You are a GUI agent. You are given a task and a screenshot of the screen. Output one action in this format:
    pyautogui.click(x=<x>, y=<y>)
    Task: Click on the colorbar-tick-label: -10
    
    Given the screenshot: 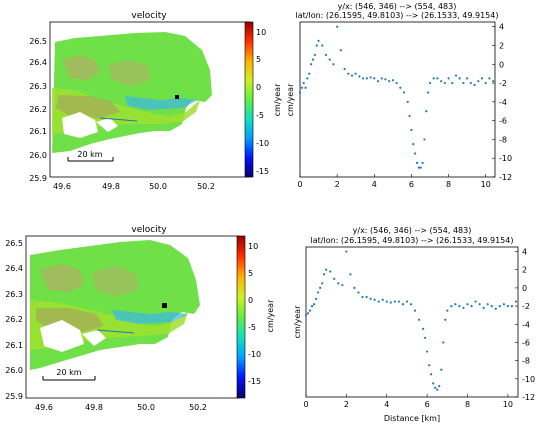 What is the action you would take?
    pyautogui.click(x=254, y=354)
    